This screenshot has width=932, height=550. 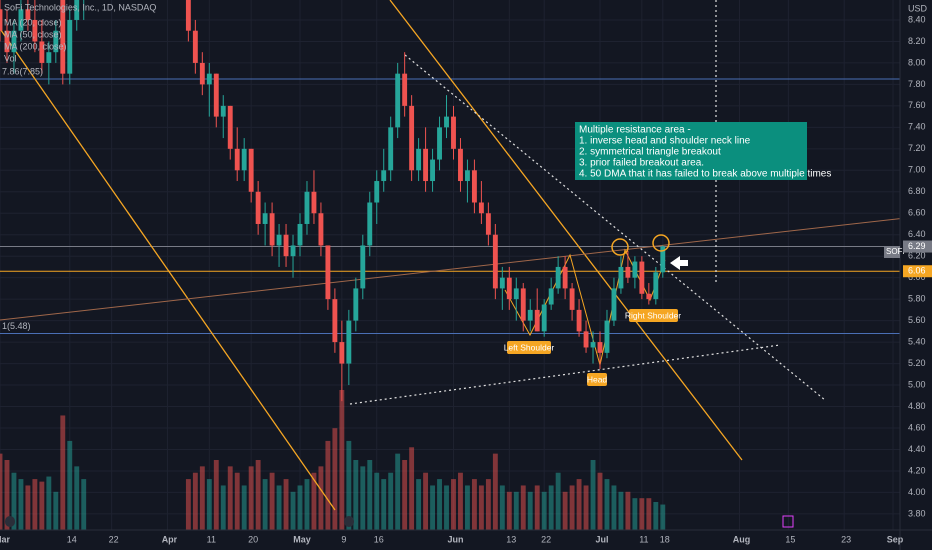 I want to click on earnings-icon, so click(x=788, y=521).